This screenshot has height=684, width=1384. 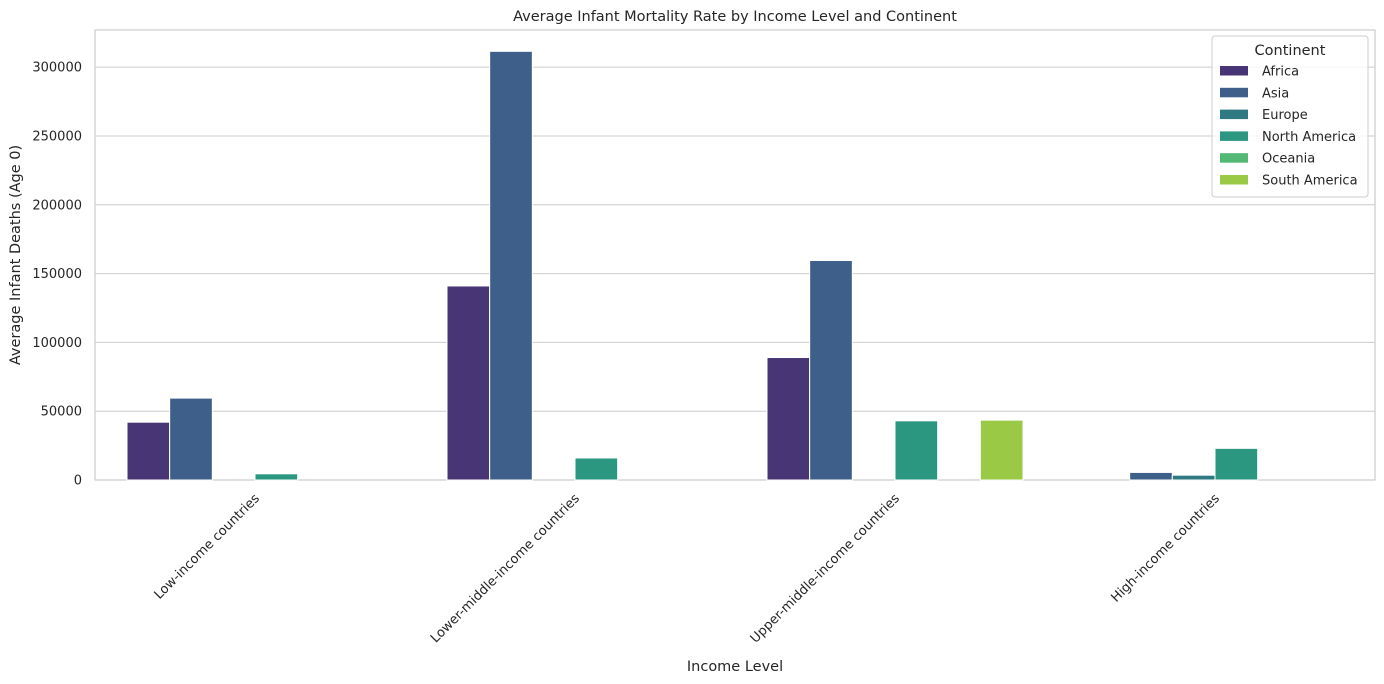 I want to click on legend-label: South America, so click(x=1310, y=181).